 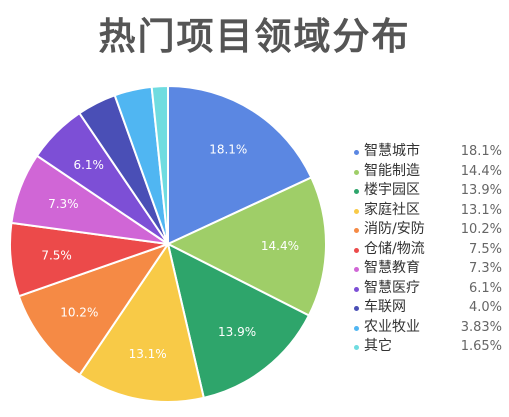 I want to click on legend-label: 消防/安防, so click(x=394, y=229).